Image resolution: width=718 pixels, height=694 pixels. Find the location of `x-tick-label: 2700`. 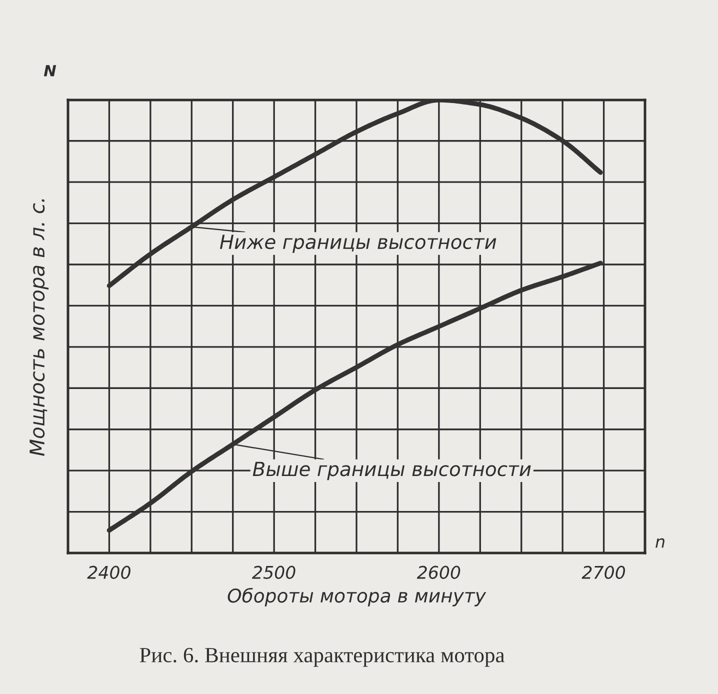

x-tick-label: 2700 is located at coordinates (604, 572).